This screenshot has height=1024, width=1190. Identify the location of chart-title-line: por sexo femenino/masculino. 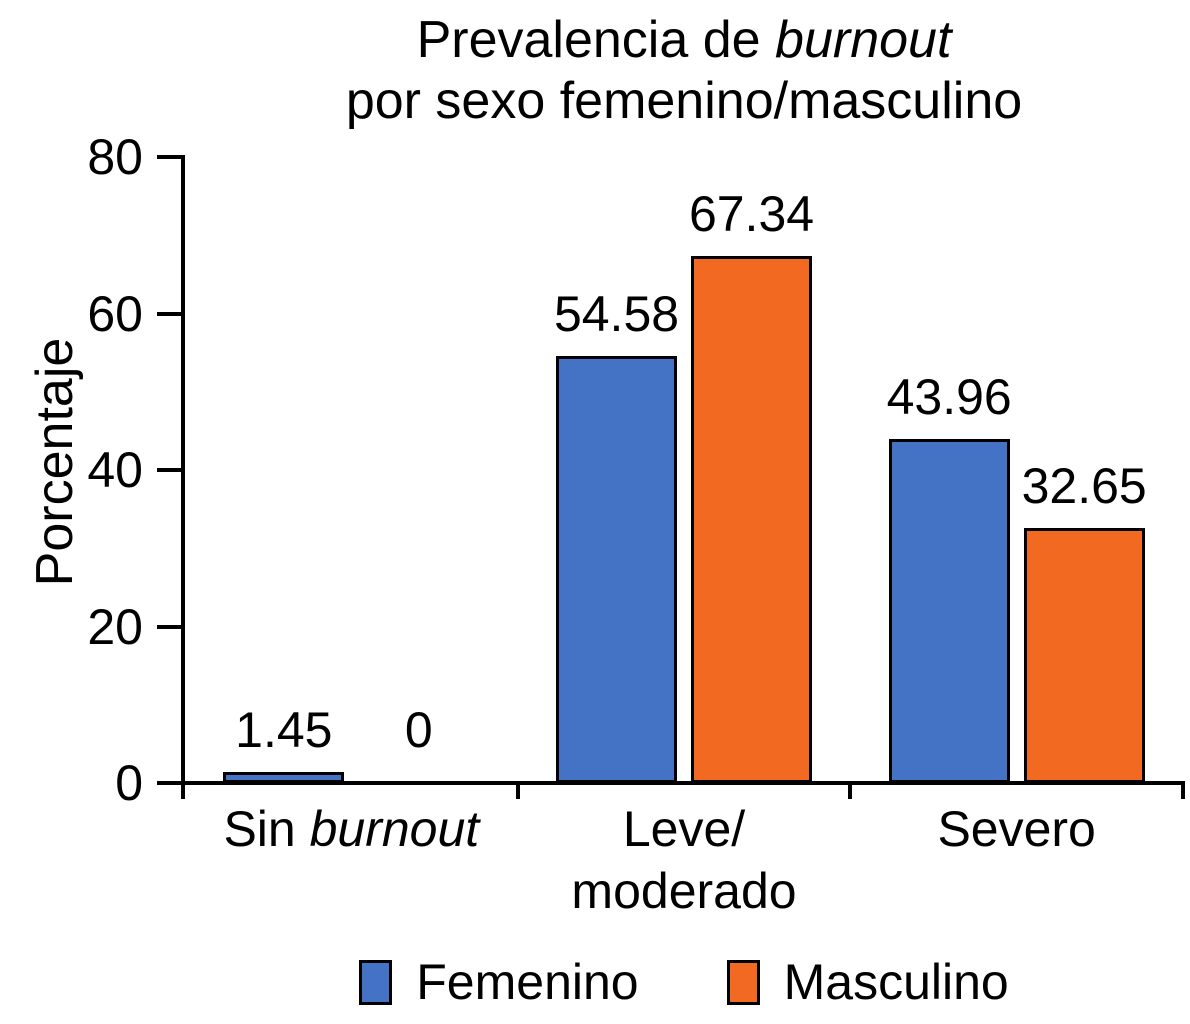
(684, 101).